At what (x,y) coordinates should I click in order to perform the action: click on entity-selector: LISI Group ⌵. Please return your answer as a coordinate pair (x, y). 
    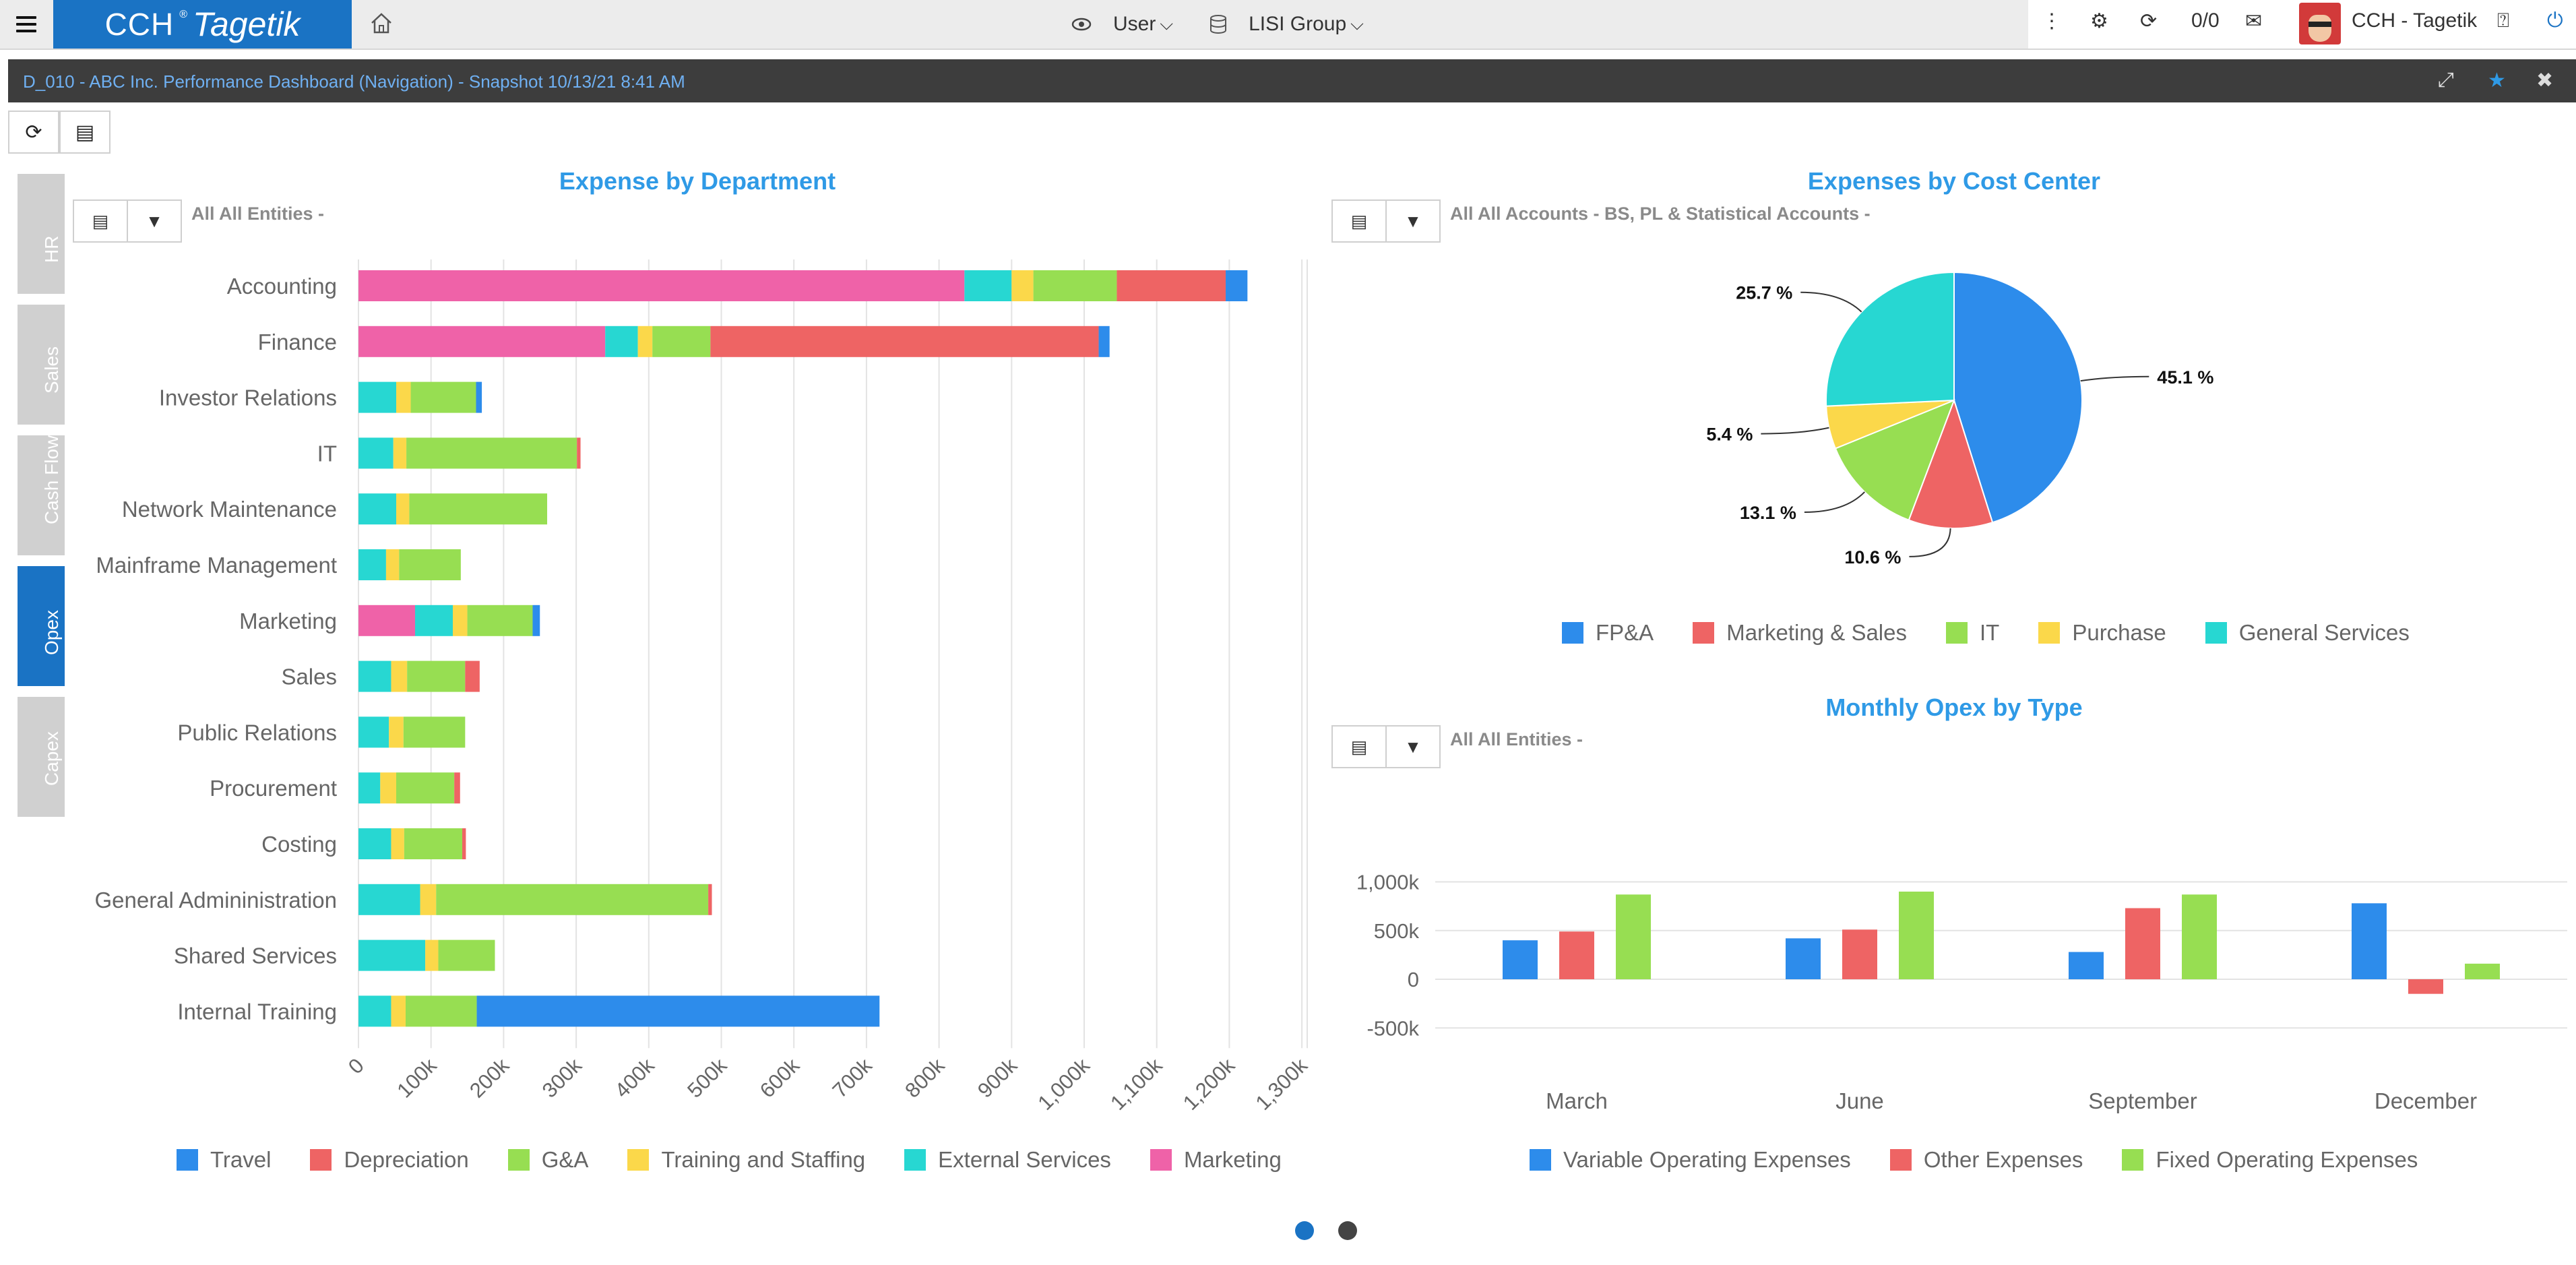
    Looking at the image, I should click on (1313, 24).